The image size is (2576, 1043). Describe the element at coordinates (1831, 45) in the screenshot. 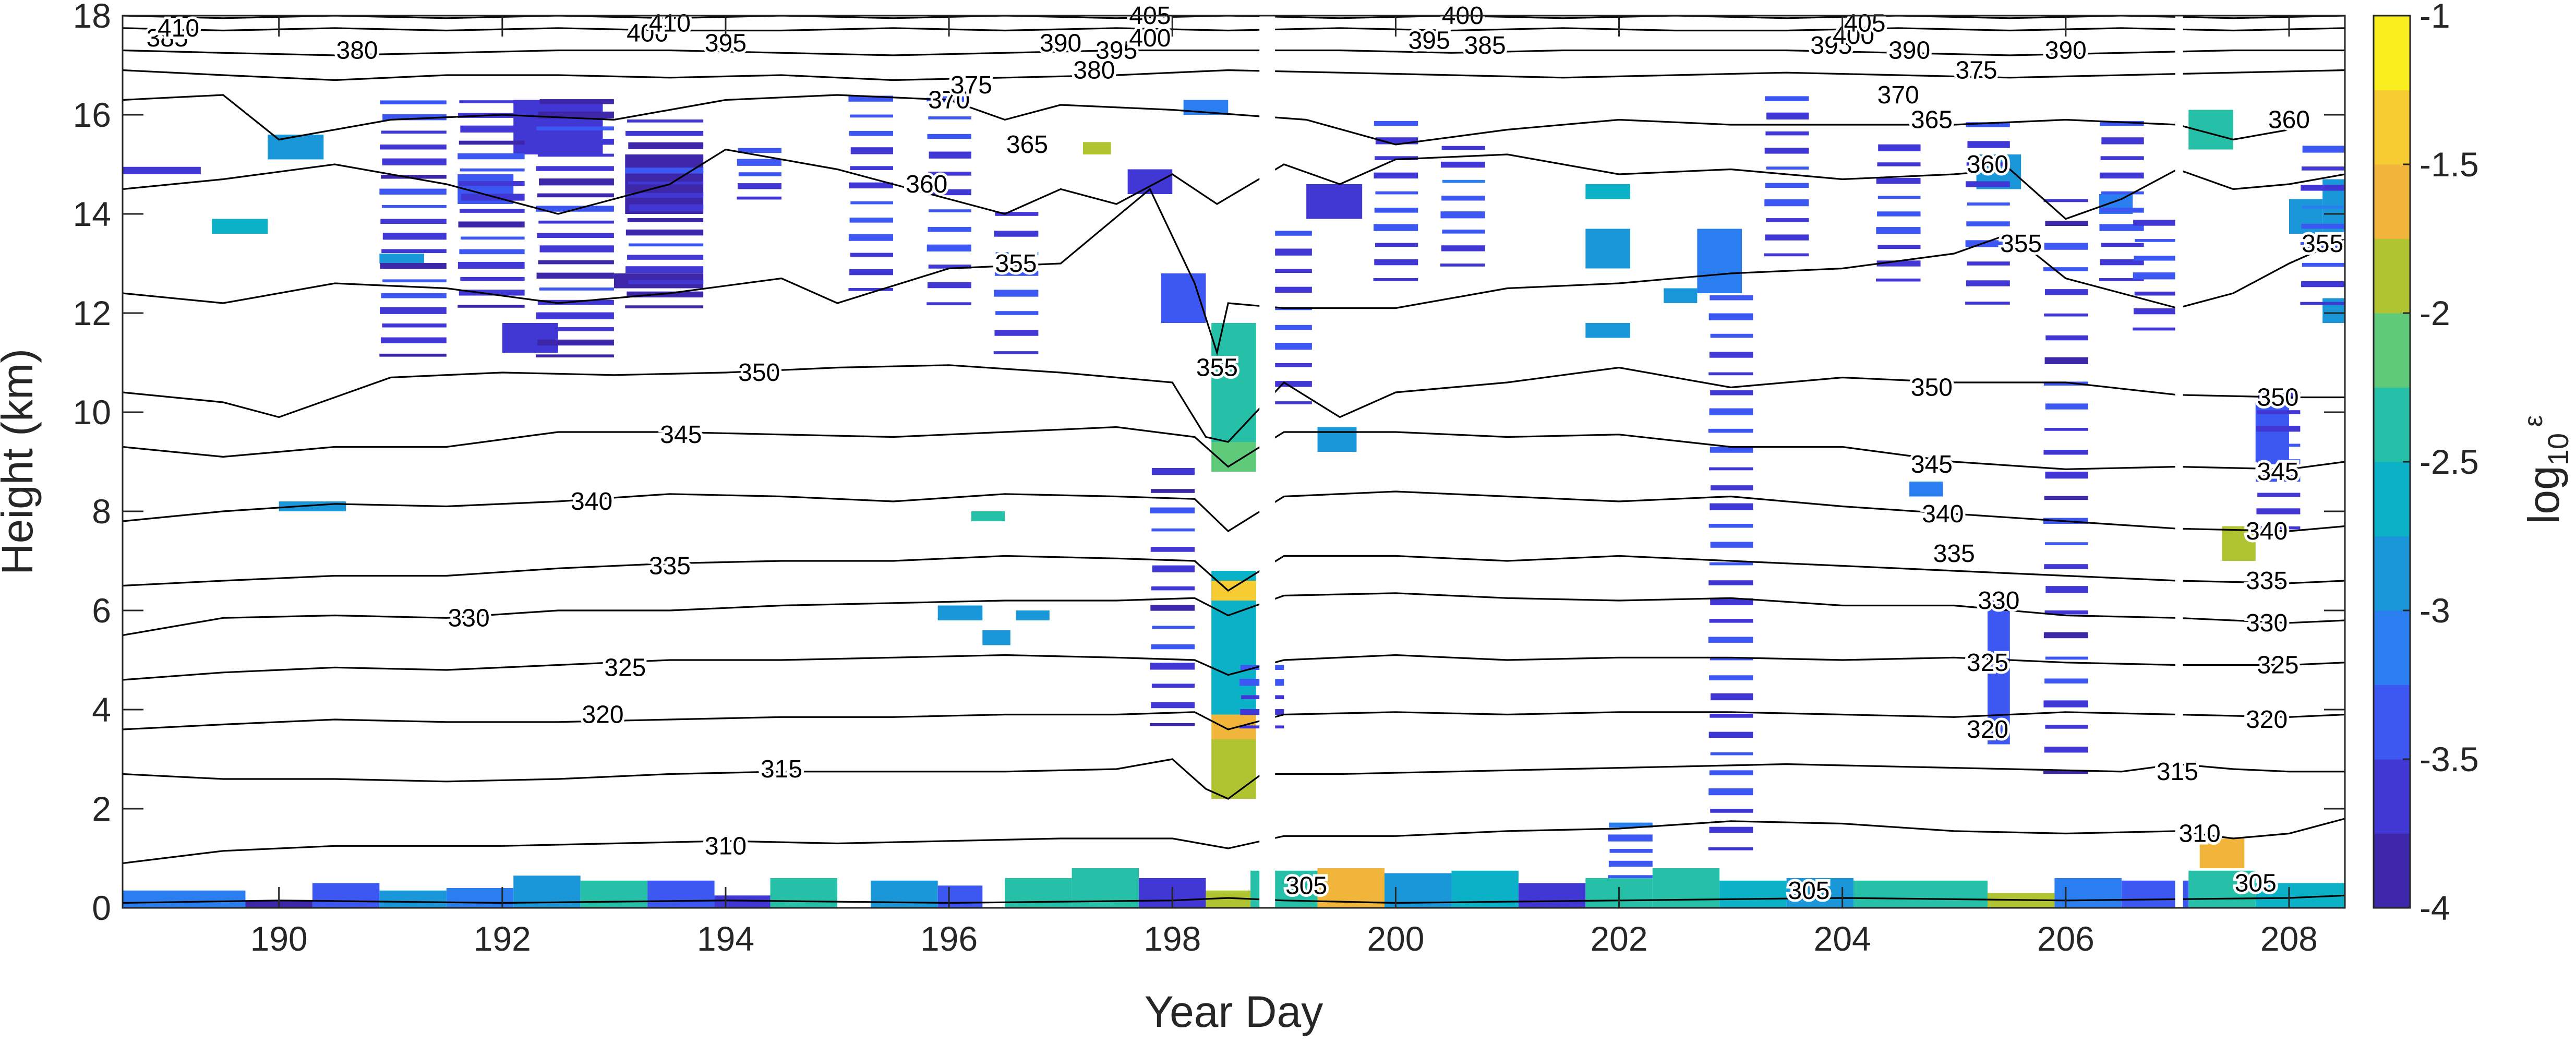

I see `contour-label: 395` at that location.